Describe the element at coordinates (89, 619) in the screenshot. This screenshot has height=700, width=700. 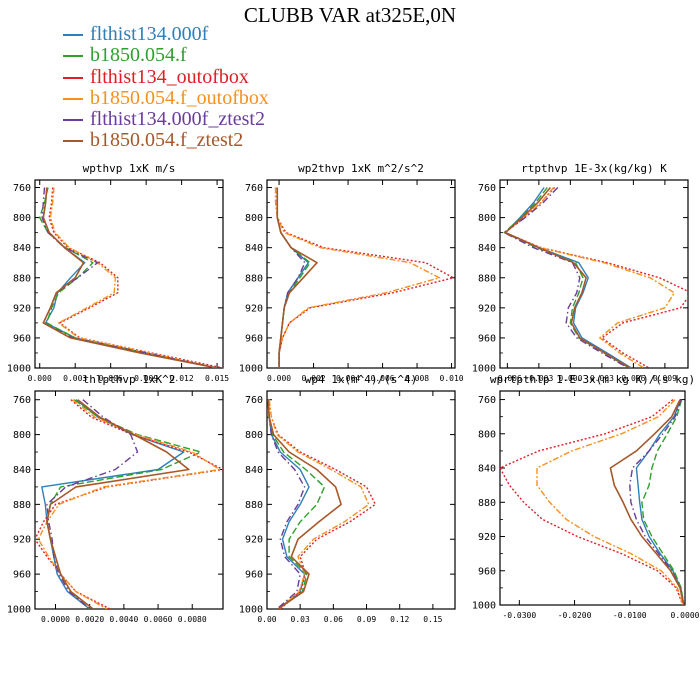
I see `x-tick-label: 0.0020` at that location.